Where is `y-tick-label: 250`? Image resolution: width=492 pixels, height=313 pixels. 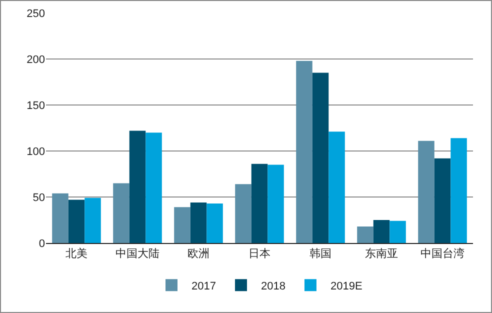
y-tick-label: 250 is located at coordinates (35, 14).